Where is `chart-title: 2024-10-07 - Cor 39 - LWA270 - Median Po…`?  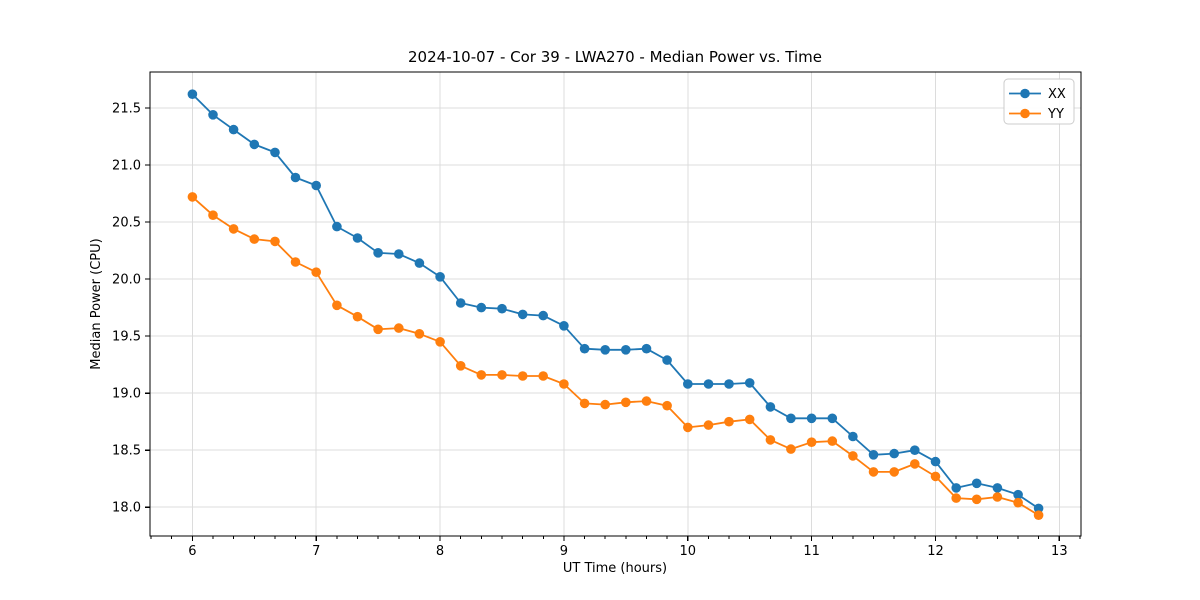 chart-title: 2024-10-07 - Cor 39 - LWA270 - Median Po… is located at coordinates (615, 57).